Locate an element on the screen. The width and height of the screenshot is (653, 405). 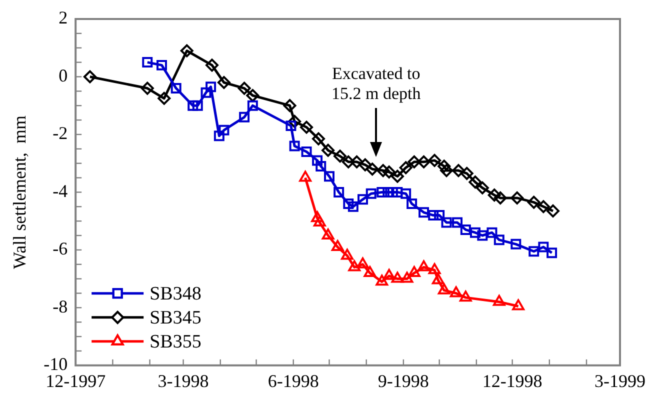
y-tick-label: -2 is located at coordinates (60, 133).